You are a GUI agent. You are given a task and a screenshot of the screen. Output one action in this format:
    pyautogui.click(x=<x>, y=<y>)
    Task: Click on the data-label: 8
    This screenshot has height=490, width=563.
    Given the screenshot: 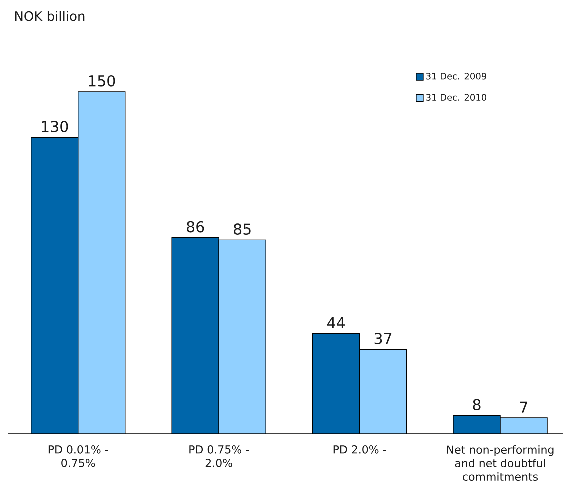 What is the action you would take?
    pyautogui.click(x=477, y=405)
    